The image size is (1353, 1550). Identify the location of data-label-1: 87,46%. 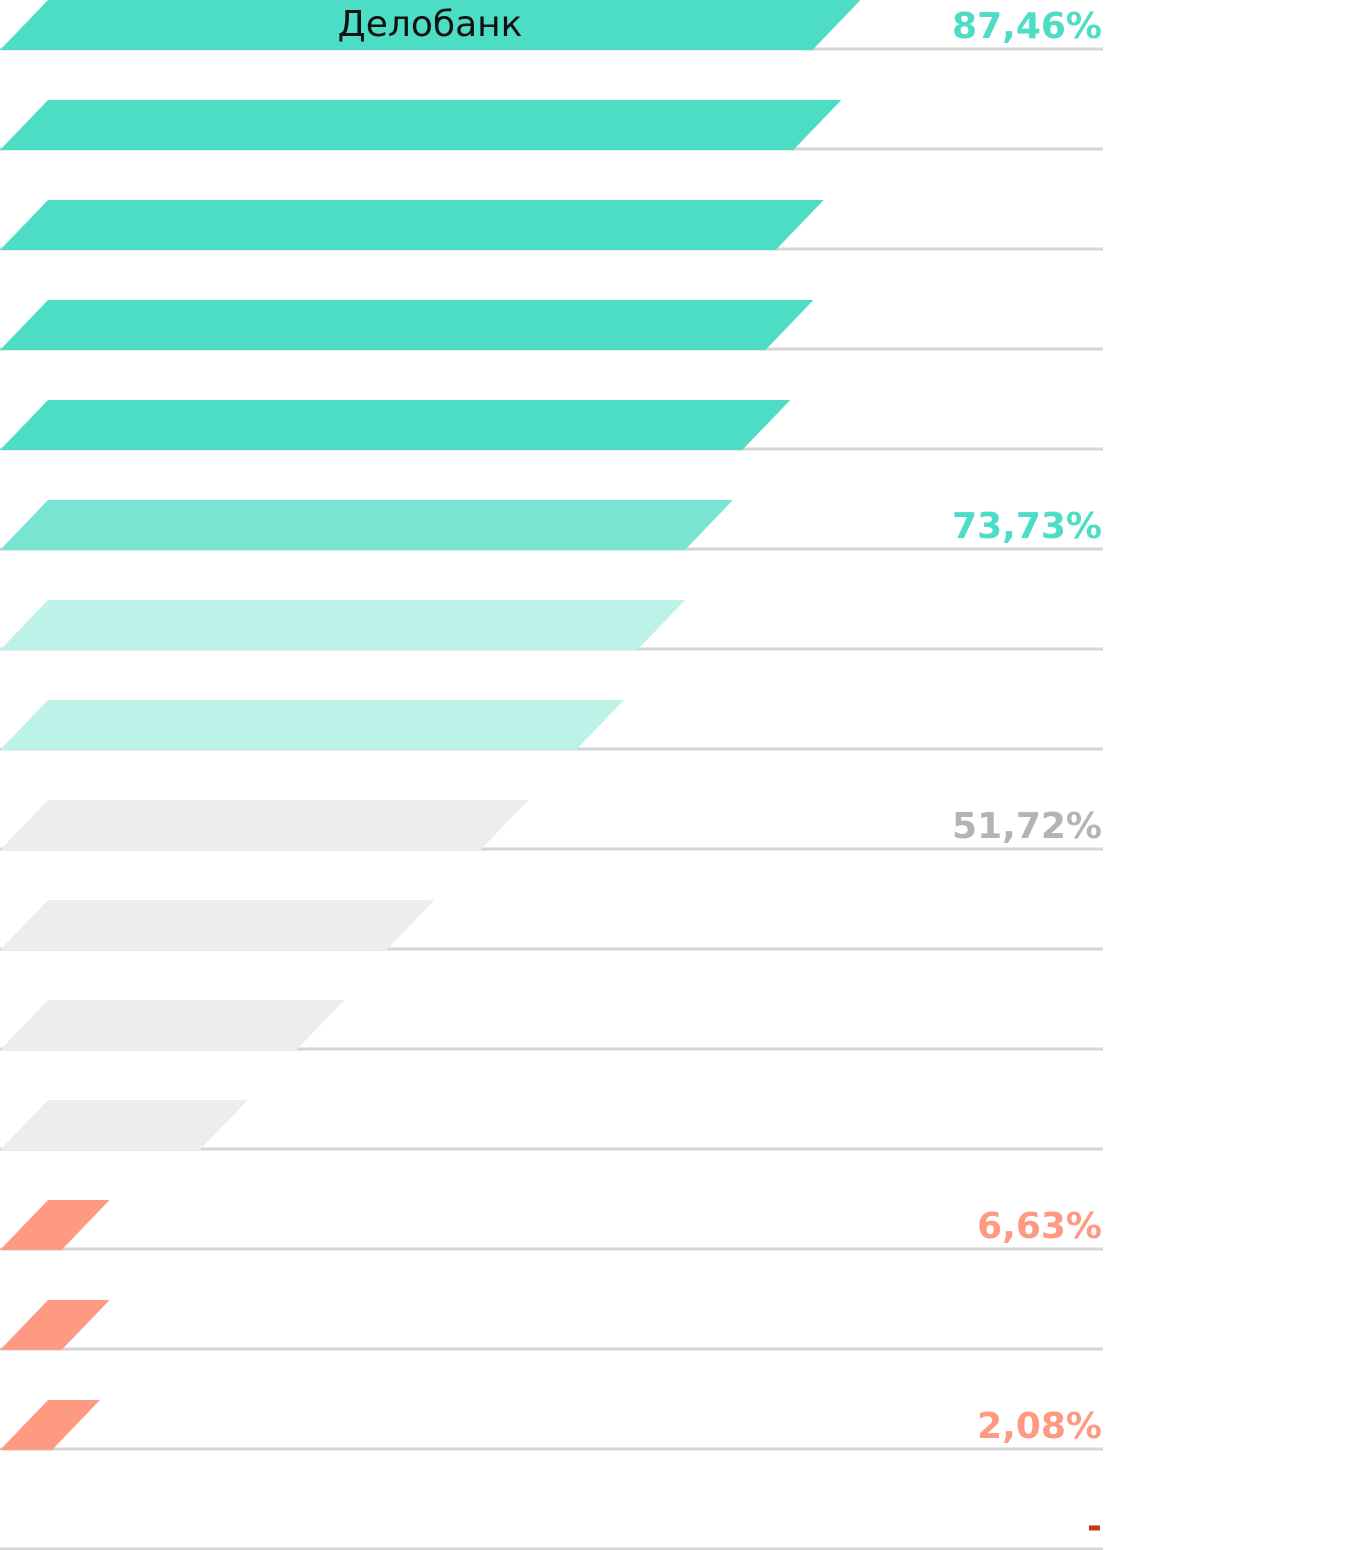
(1027, 26).